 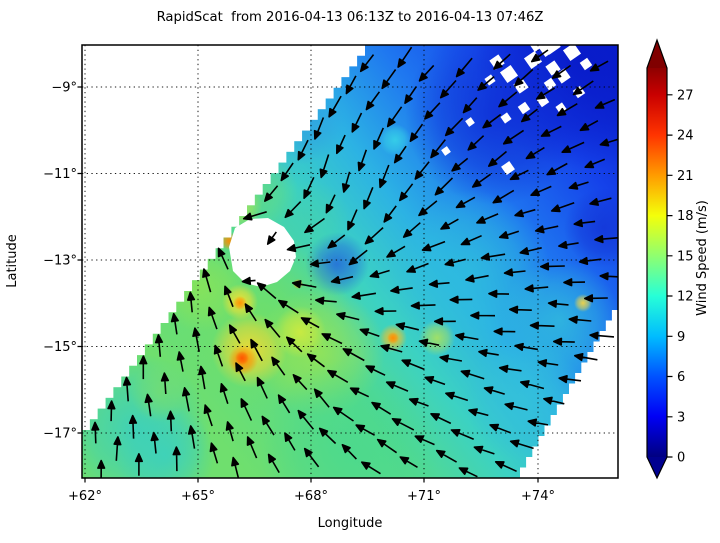 I want to click on colorbar-tick-label: 6, so click(x=681, y=377).